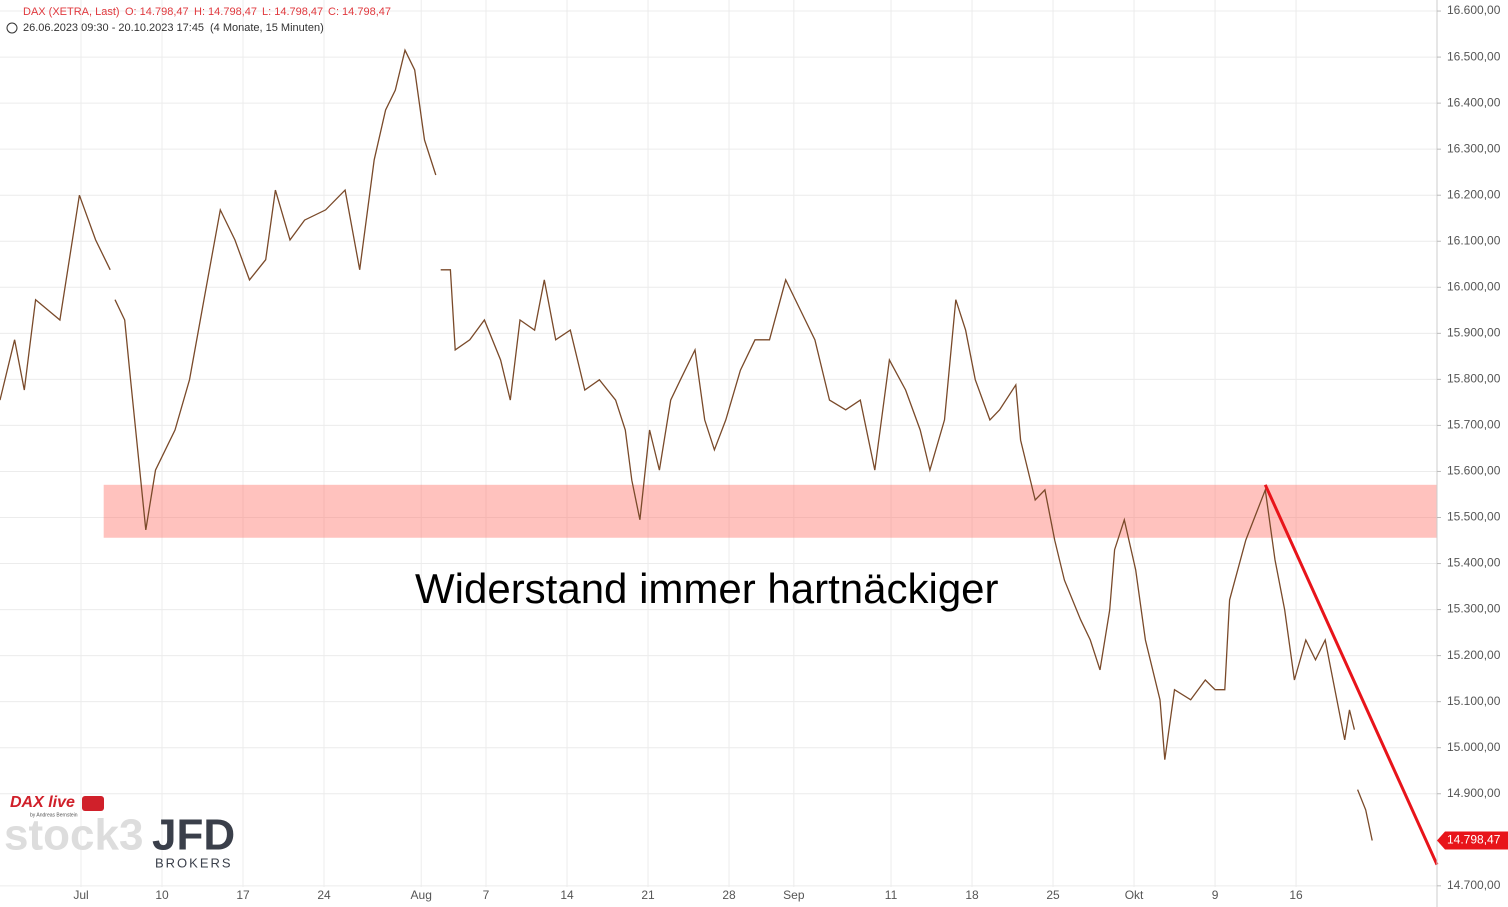 This screenshot has width=1508, height=907. I want to click on last-price-tag, so click(1472, 840).